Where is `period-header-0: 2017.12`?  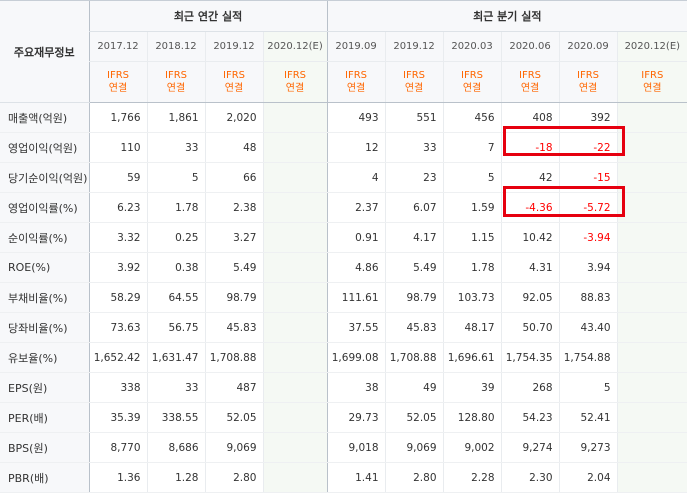
period-header-0: 2017.12 is located at coordinates (117, 46).